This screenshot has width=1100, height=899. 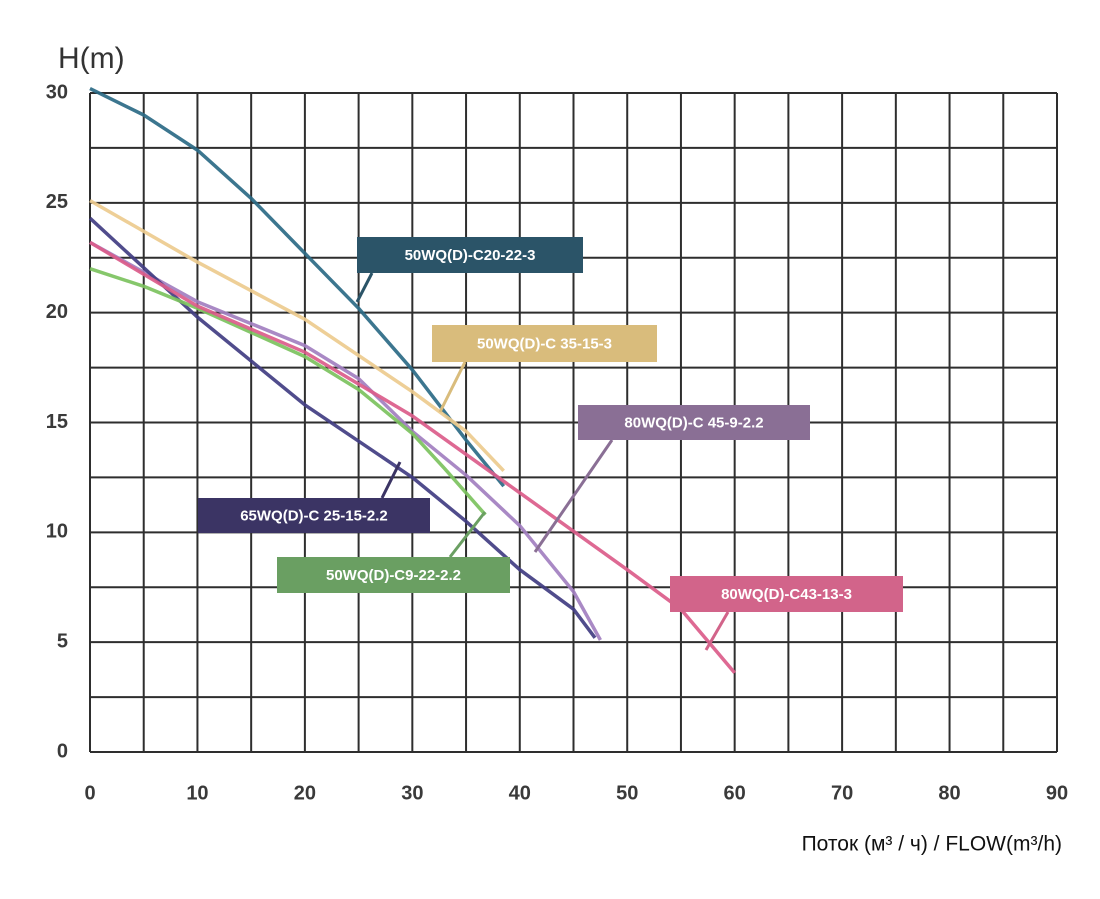 What do you see at coordinates (197, 793) in the screenshot?
I see `x-tick-label: 10` at bounding box center [197, 793].